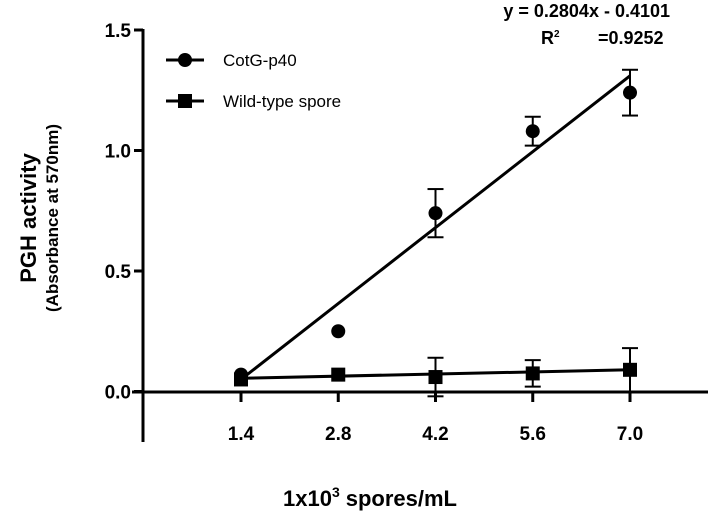 The width and height of the screenshot is (708, 523). I want to click on r-squared-label: R2, so click(550, 38).